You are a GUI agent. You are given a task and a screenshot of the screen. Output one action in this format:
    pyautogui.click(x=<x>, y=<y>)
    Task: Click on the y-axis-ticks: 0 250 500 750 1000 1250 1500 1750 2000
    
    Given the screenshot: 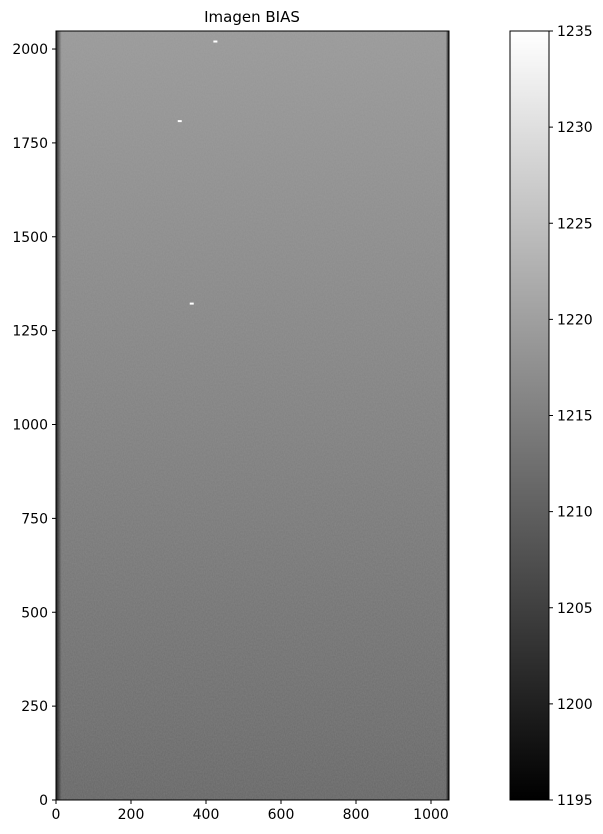 What is the action you would take?
    pyautogui.click(x=34, y=425)
    